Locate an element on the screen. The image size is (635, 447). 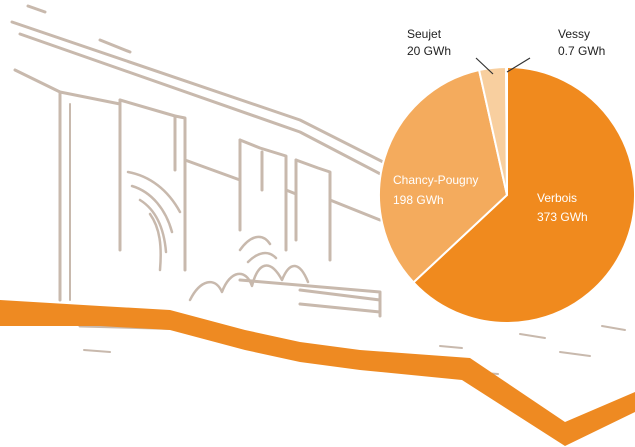
slice-label-verbois-value: 373 GWh is located at coordinates (562, 217).